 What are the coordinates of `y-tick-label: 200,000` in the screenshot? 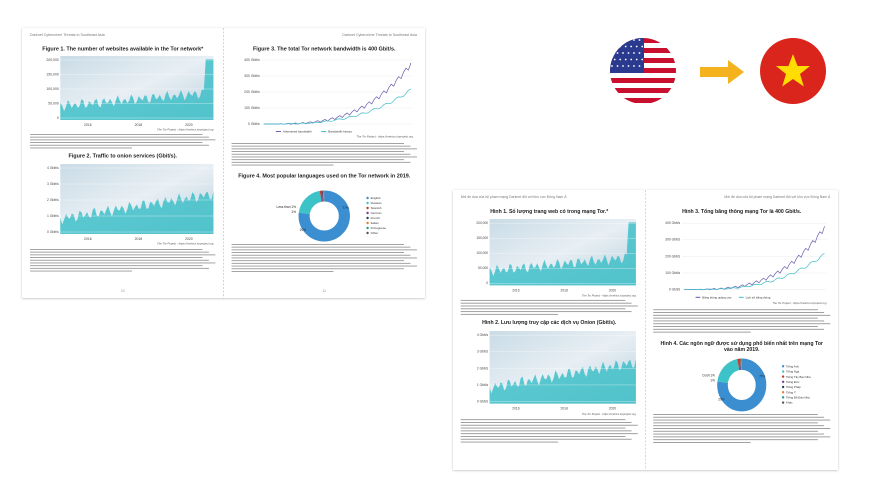 It's located at (482, 223).